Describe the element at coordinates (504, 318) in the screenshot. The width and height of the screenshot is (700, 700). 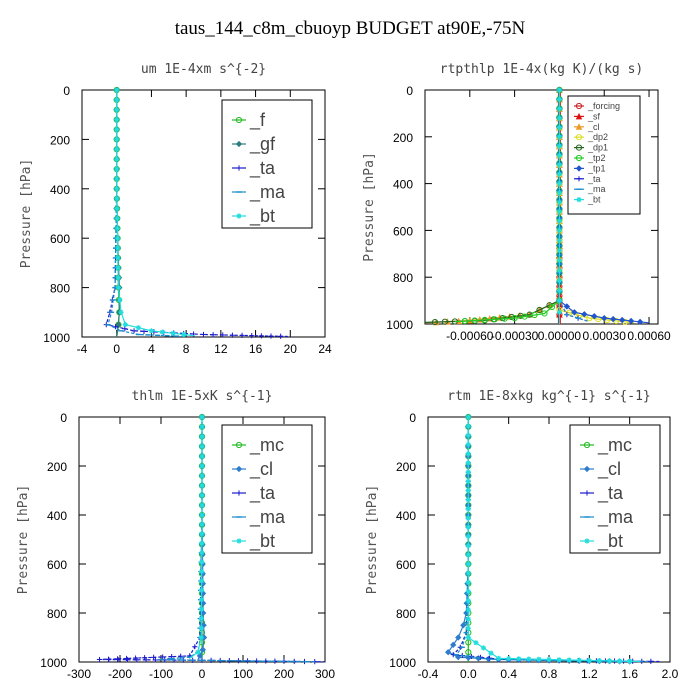
I see `series-marker-tp2` at that location.